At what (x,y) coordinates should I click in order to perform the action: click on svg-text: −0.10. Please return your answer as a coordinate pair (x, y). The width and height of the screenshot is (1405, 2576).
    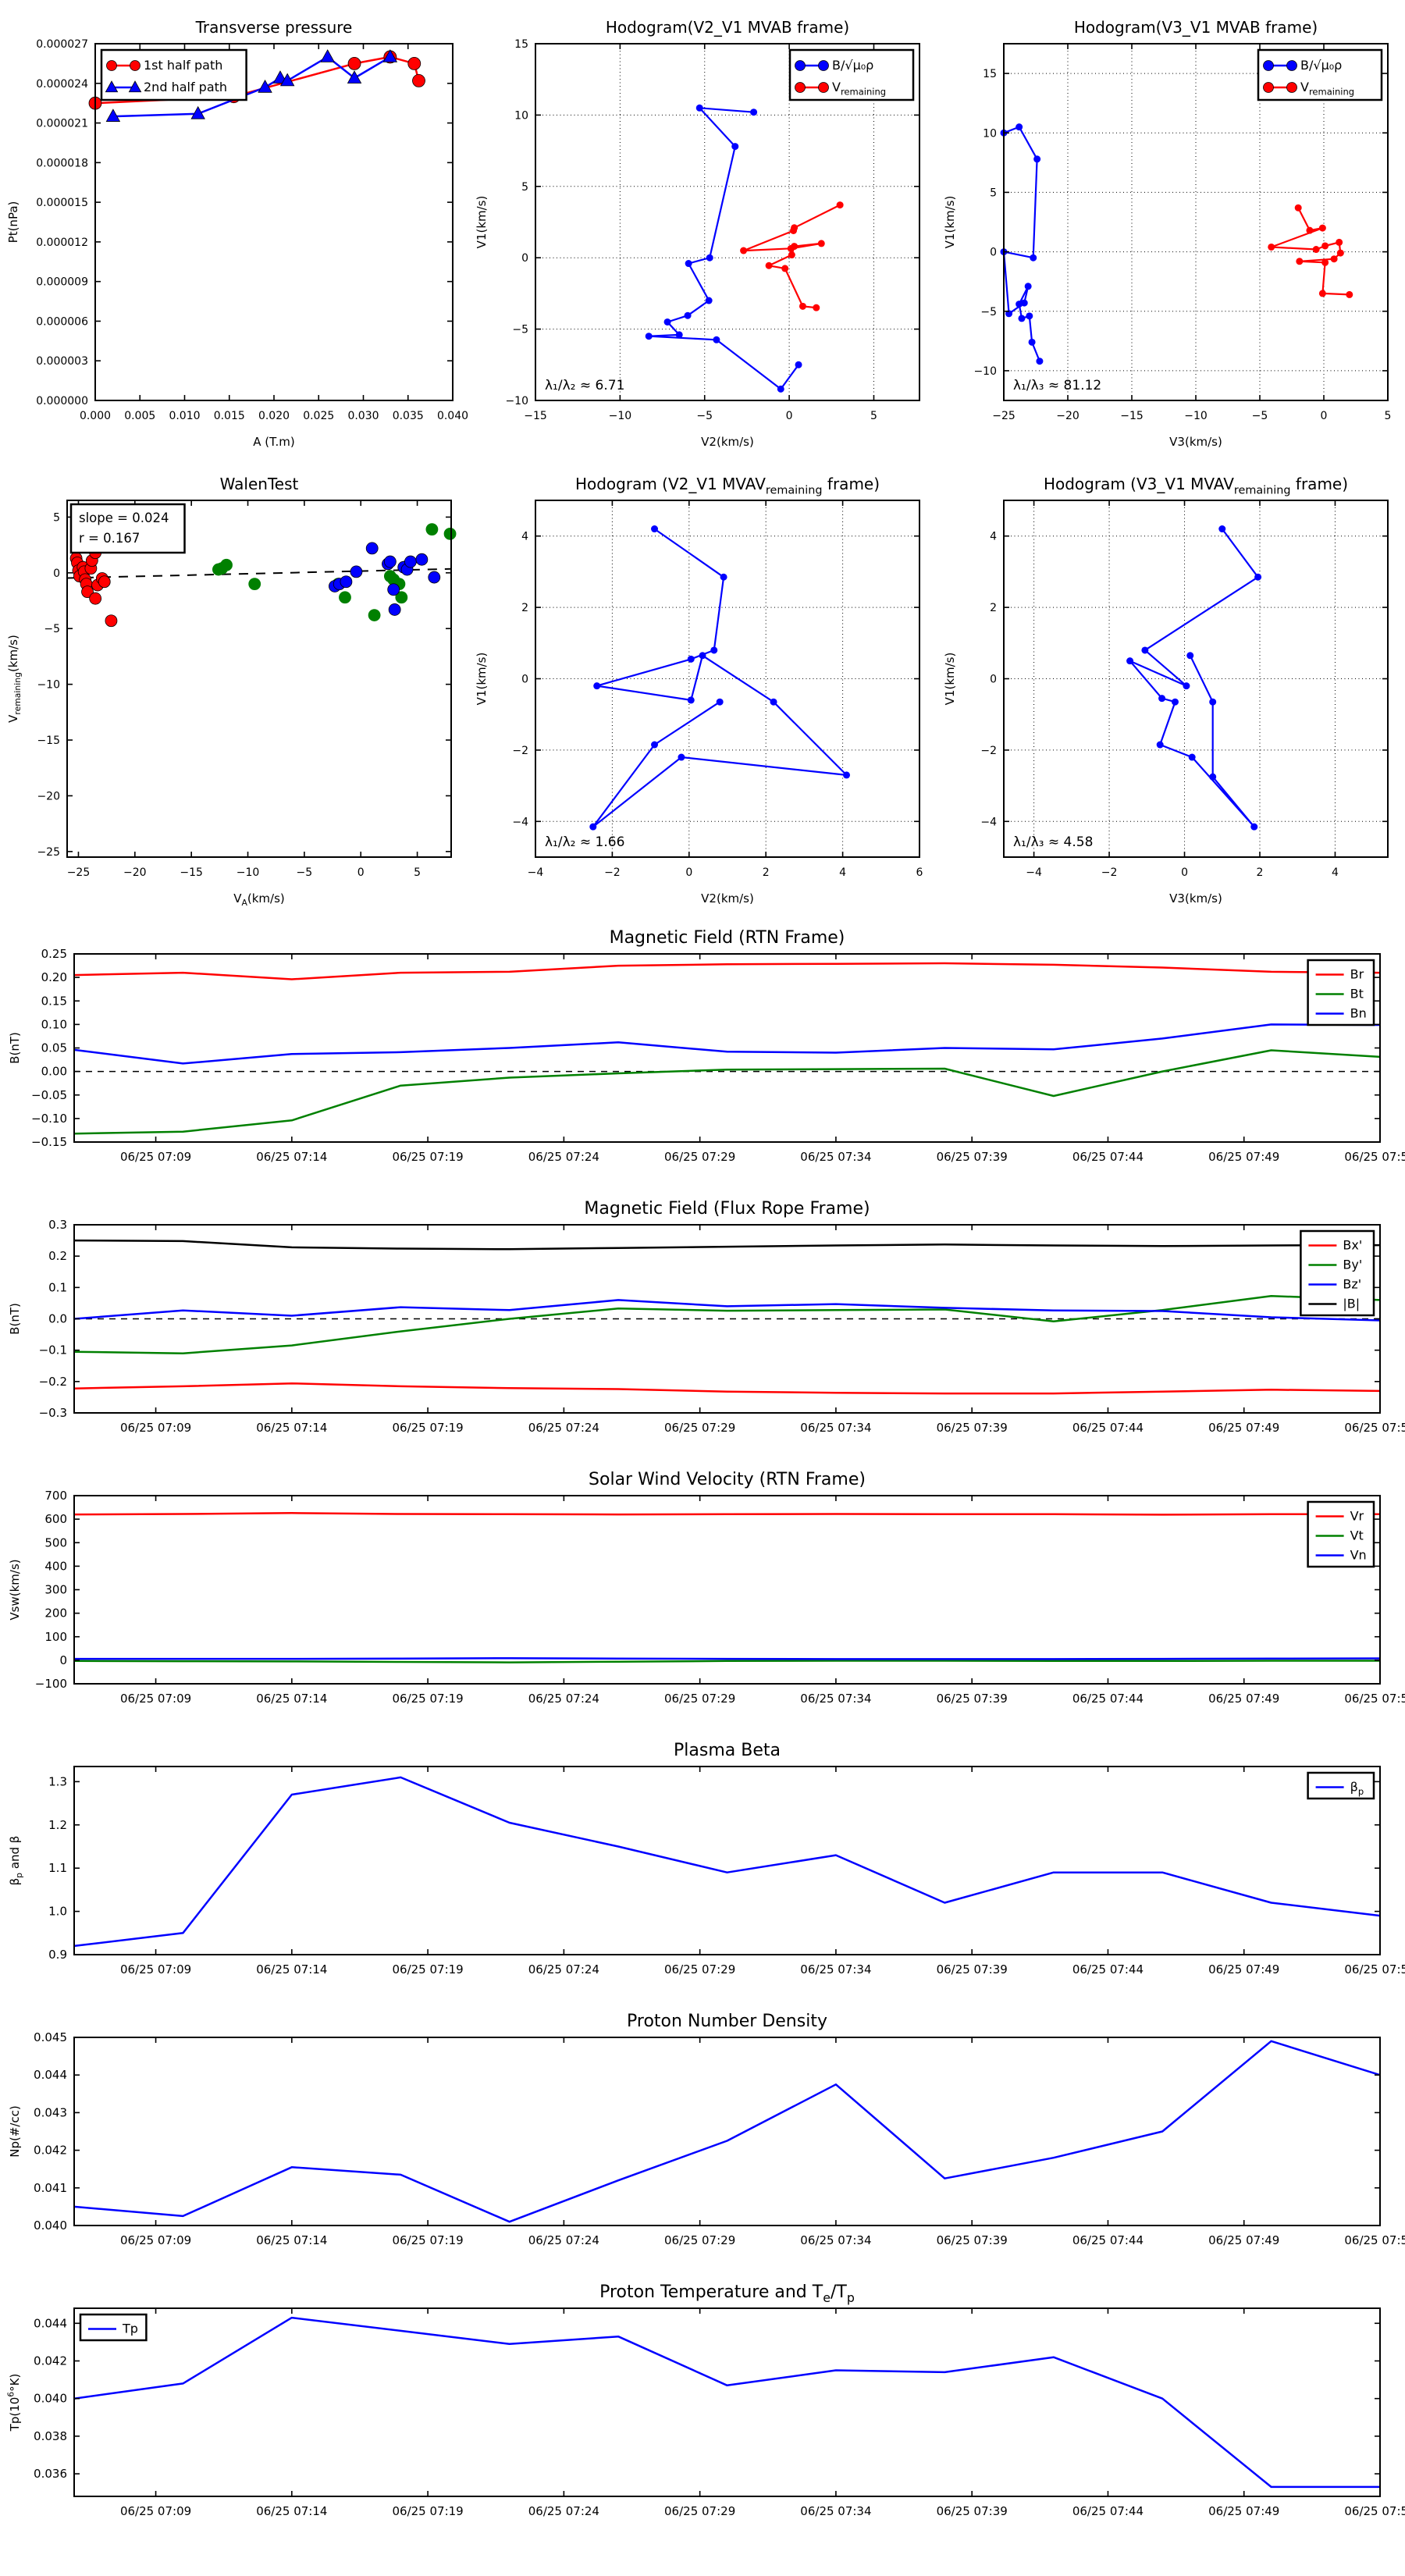
    Looking at the image, I should click on (49, 1119).